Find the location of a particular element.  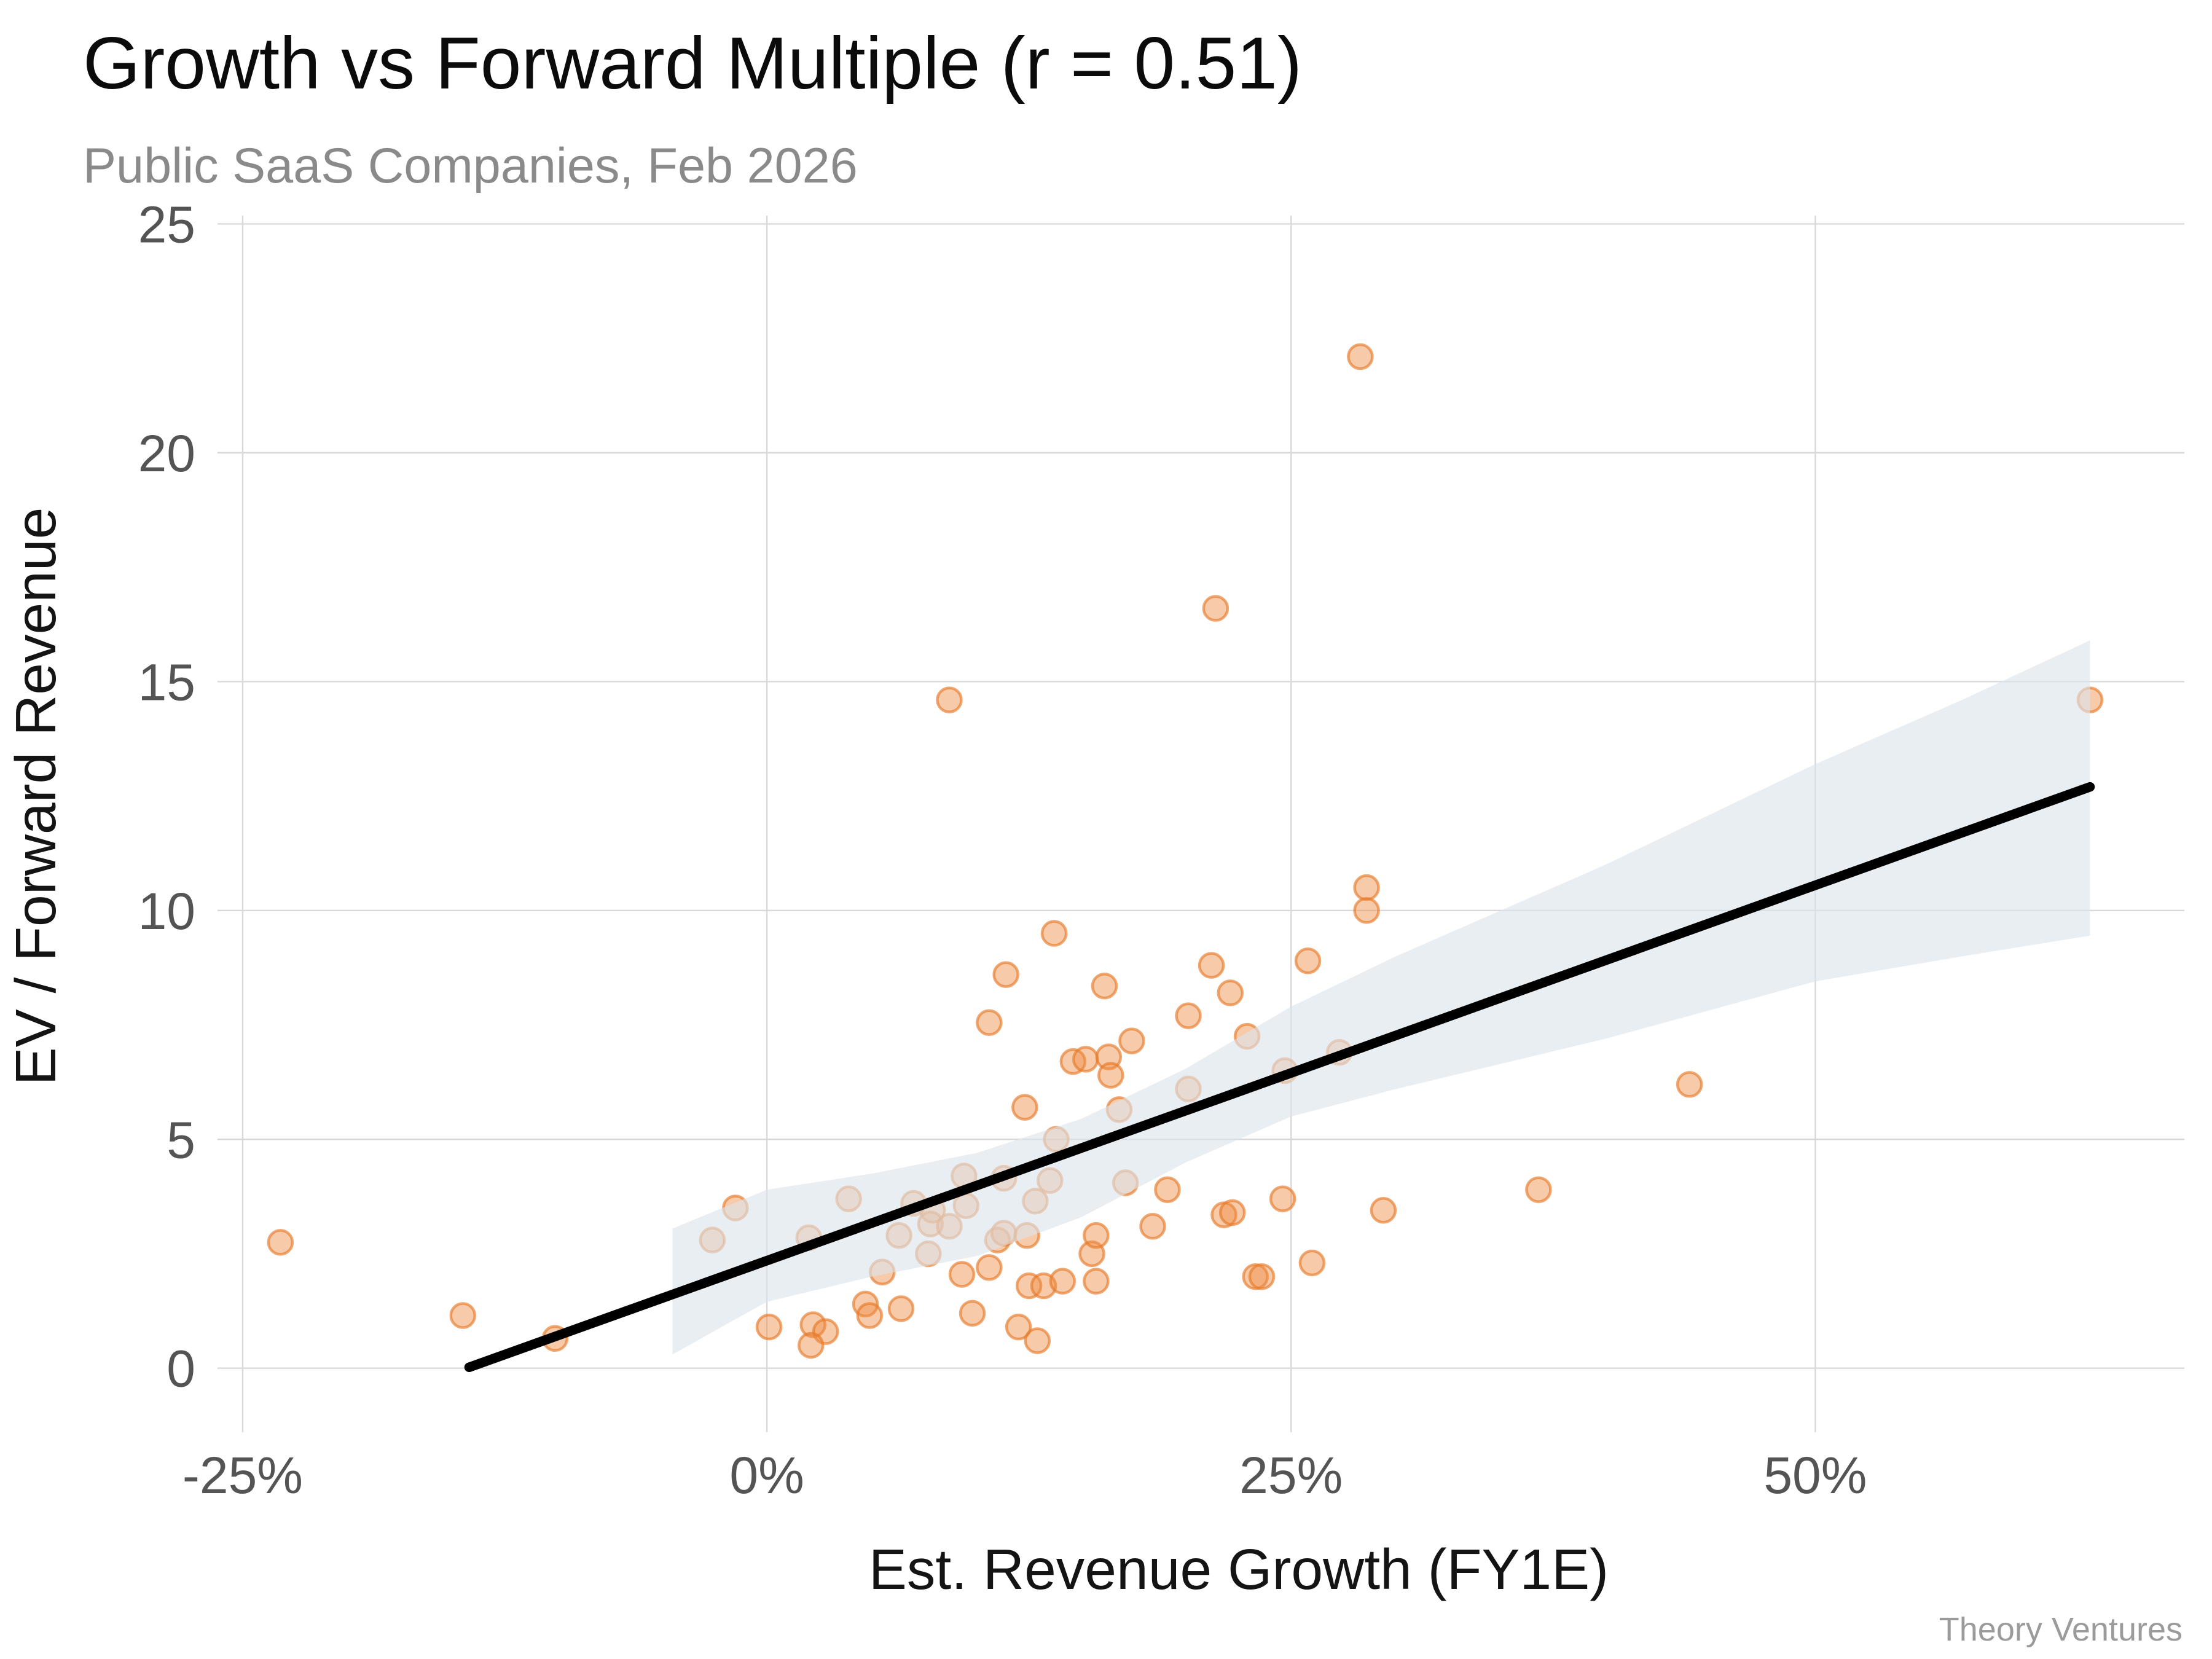

y-tick-label: 5 is located at coordinates (181, 1140).